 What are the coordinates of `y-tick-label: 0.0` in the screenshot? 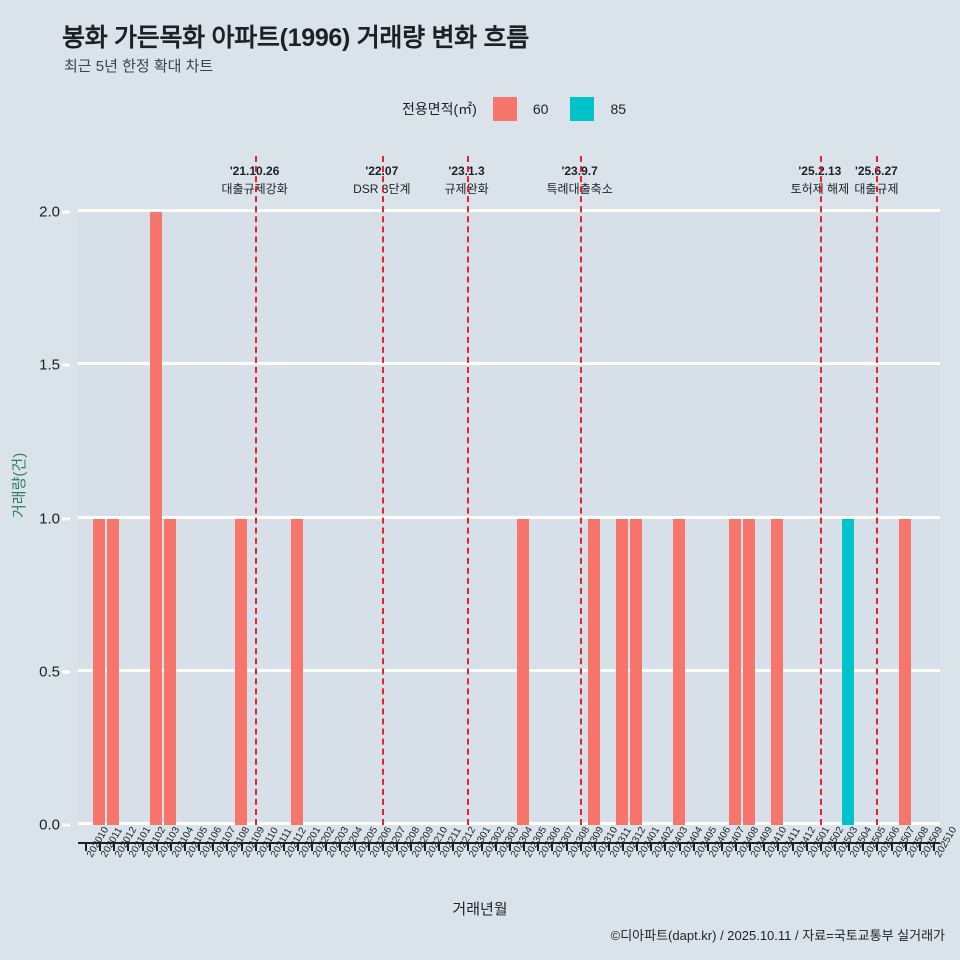 It's located at (49, 825).